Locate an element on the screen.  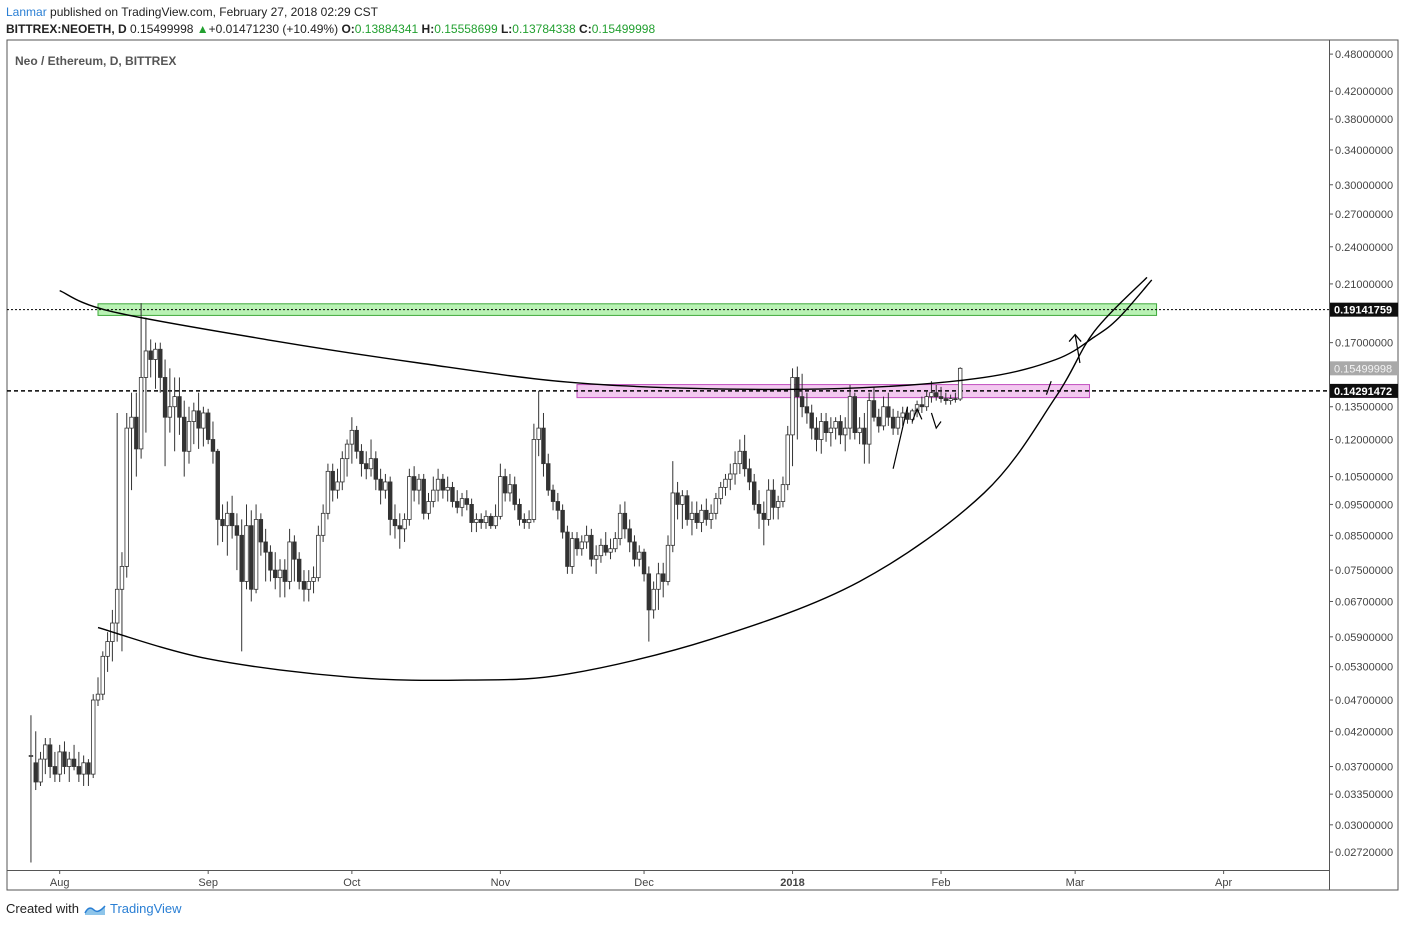
y-tick-label: 0.04700000 is located at coordinates (1364, 701).